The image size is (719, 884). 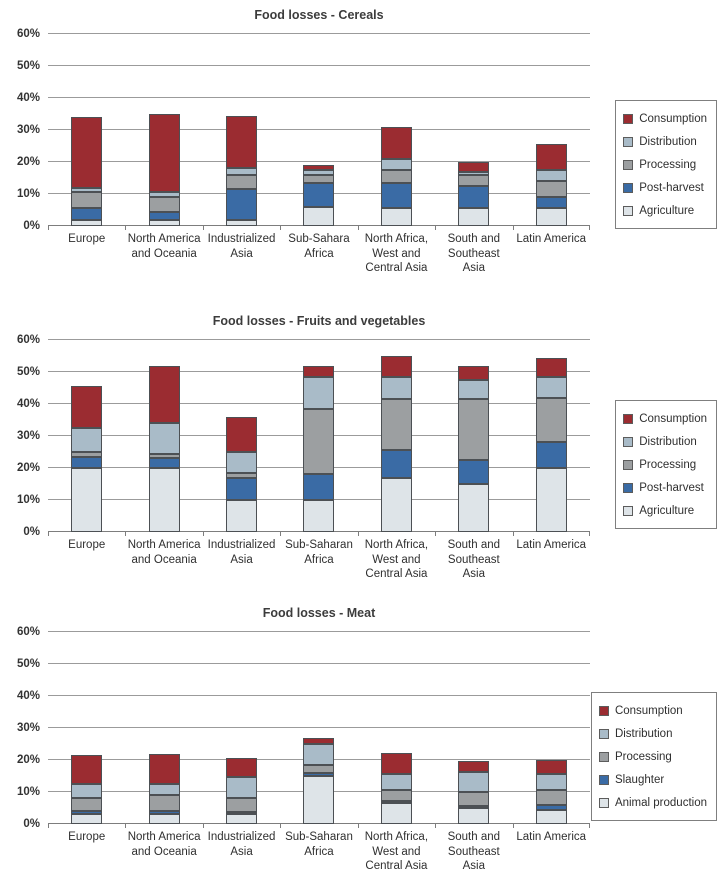 What do you see at coordinates (665, 187) in the screenshot?
I see `legend-item-post-harvest: Post-harvest` at bounding box center [665, 187].